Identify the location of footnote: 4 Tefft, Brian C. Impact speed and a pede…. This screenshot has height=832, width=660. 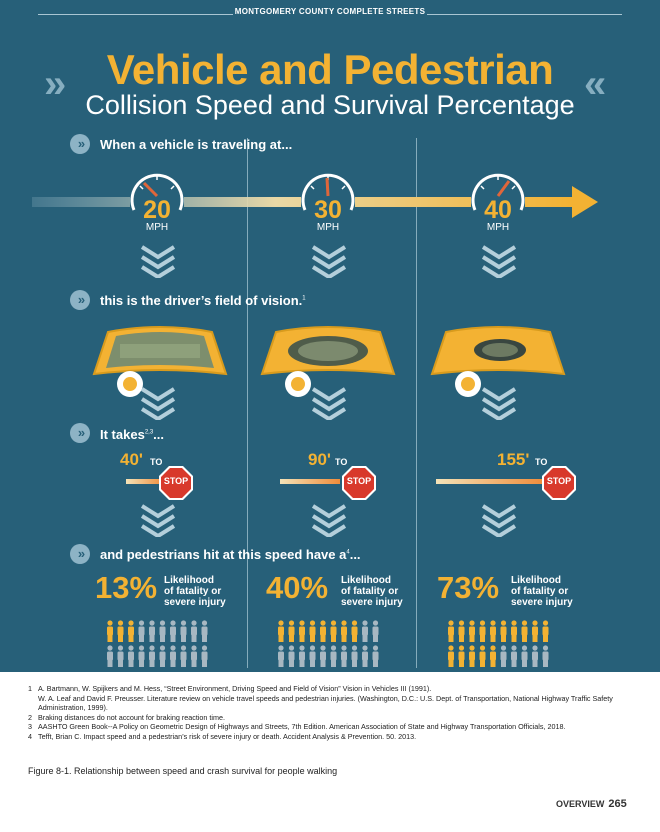
(328, 737).